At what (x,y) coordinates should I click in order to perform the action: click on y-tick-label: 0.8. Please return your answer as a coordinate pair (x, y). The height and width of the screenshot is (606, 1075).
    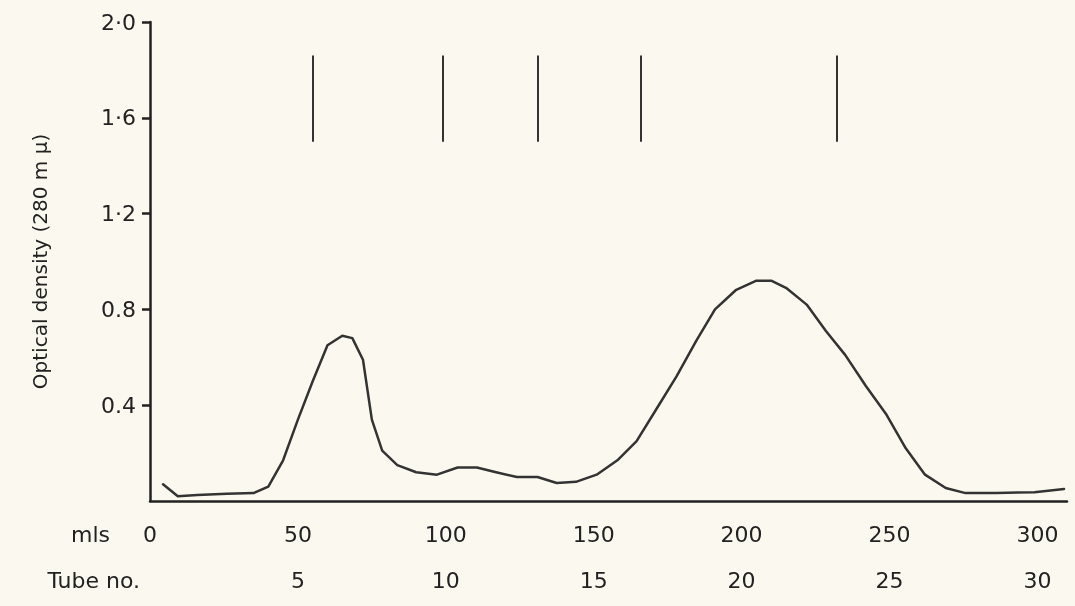
    Looking at the image, I should click on (118, 309).